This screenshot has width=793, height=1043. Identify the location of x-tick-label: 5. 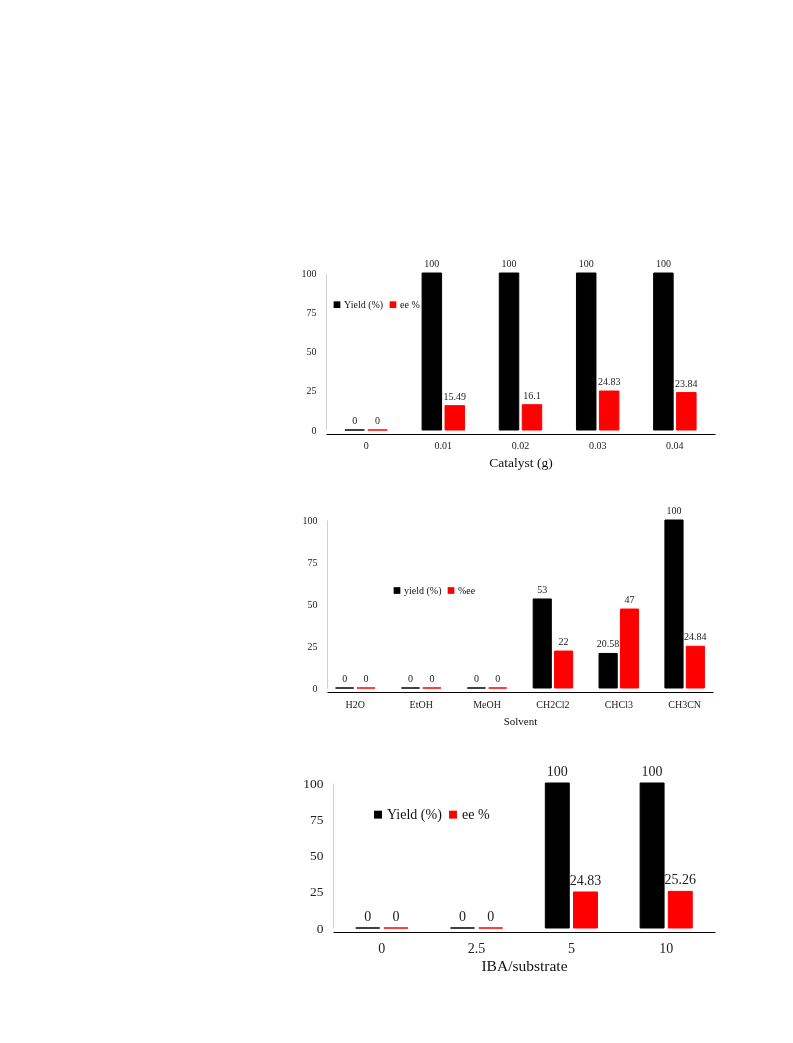
(571, 948).